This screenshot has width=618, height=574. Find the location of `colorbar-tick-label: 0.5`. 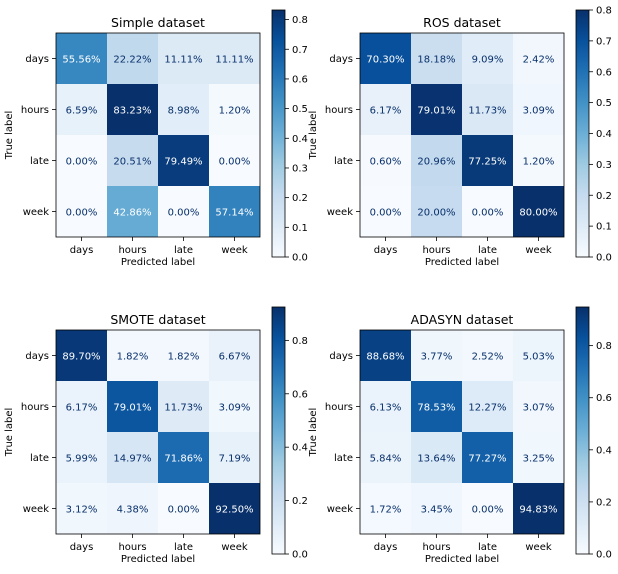

colorbar-tick-label: 0.5 is located at coordinates (604, 103).